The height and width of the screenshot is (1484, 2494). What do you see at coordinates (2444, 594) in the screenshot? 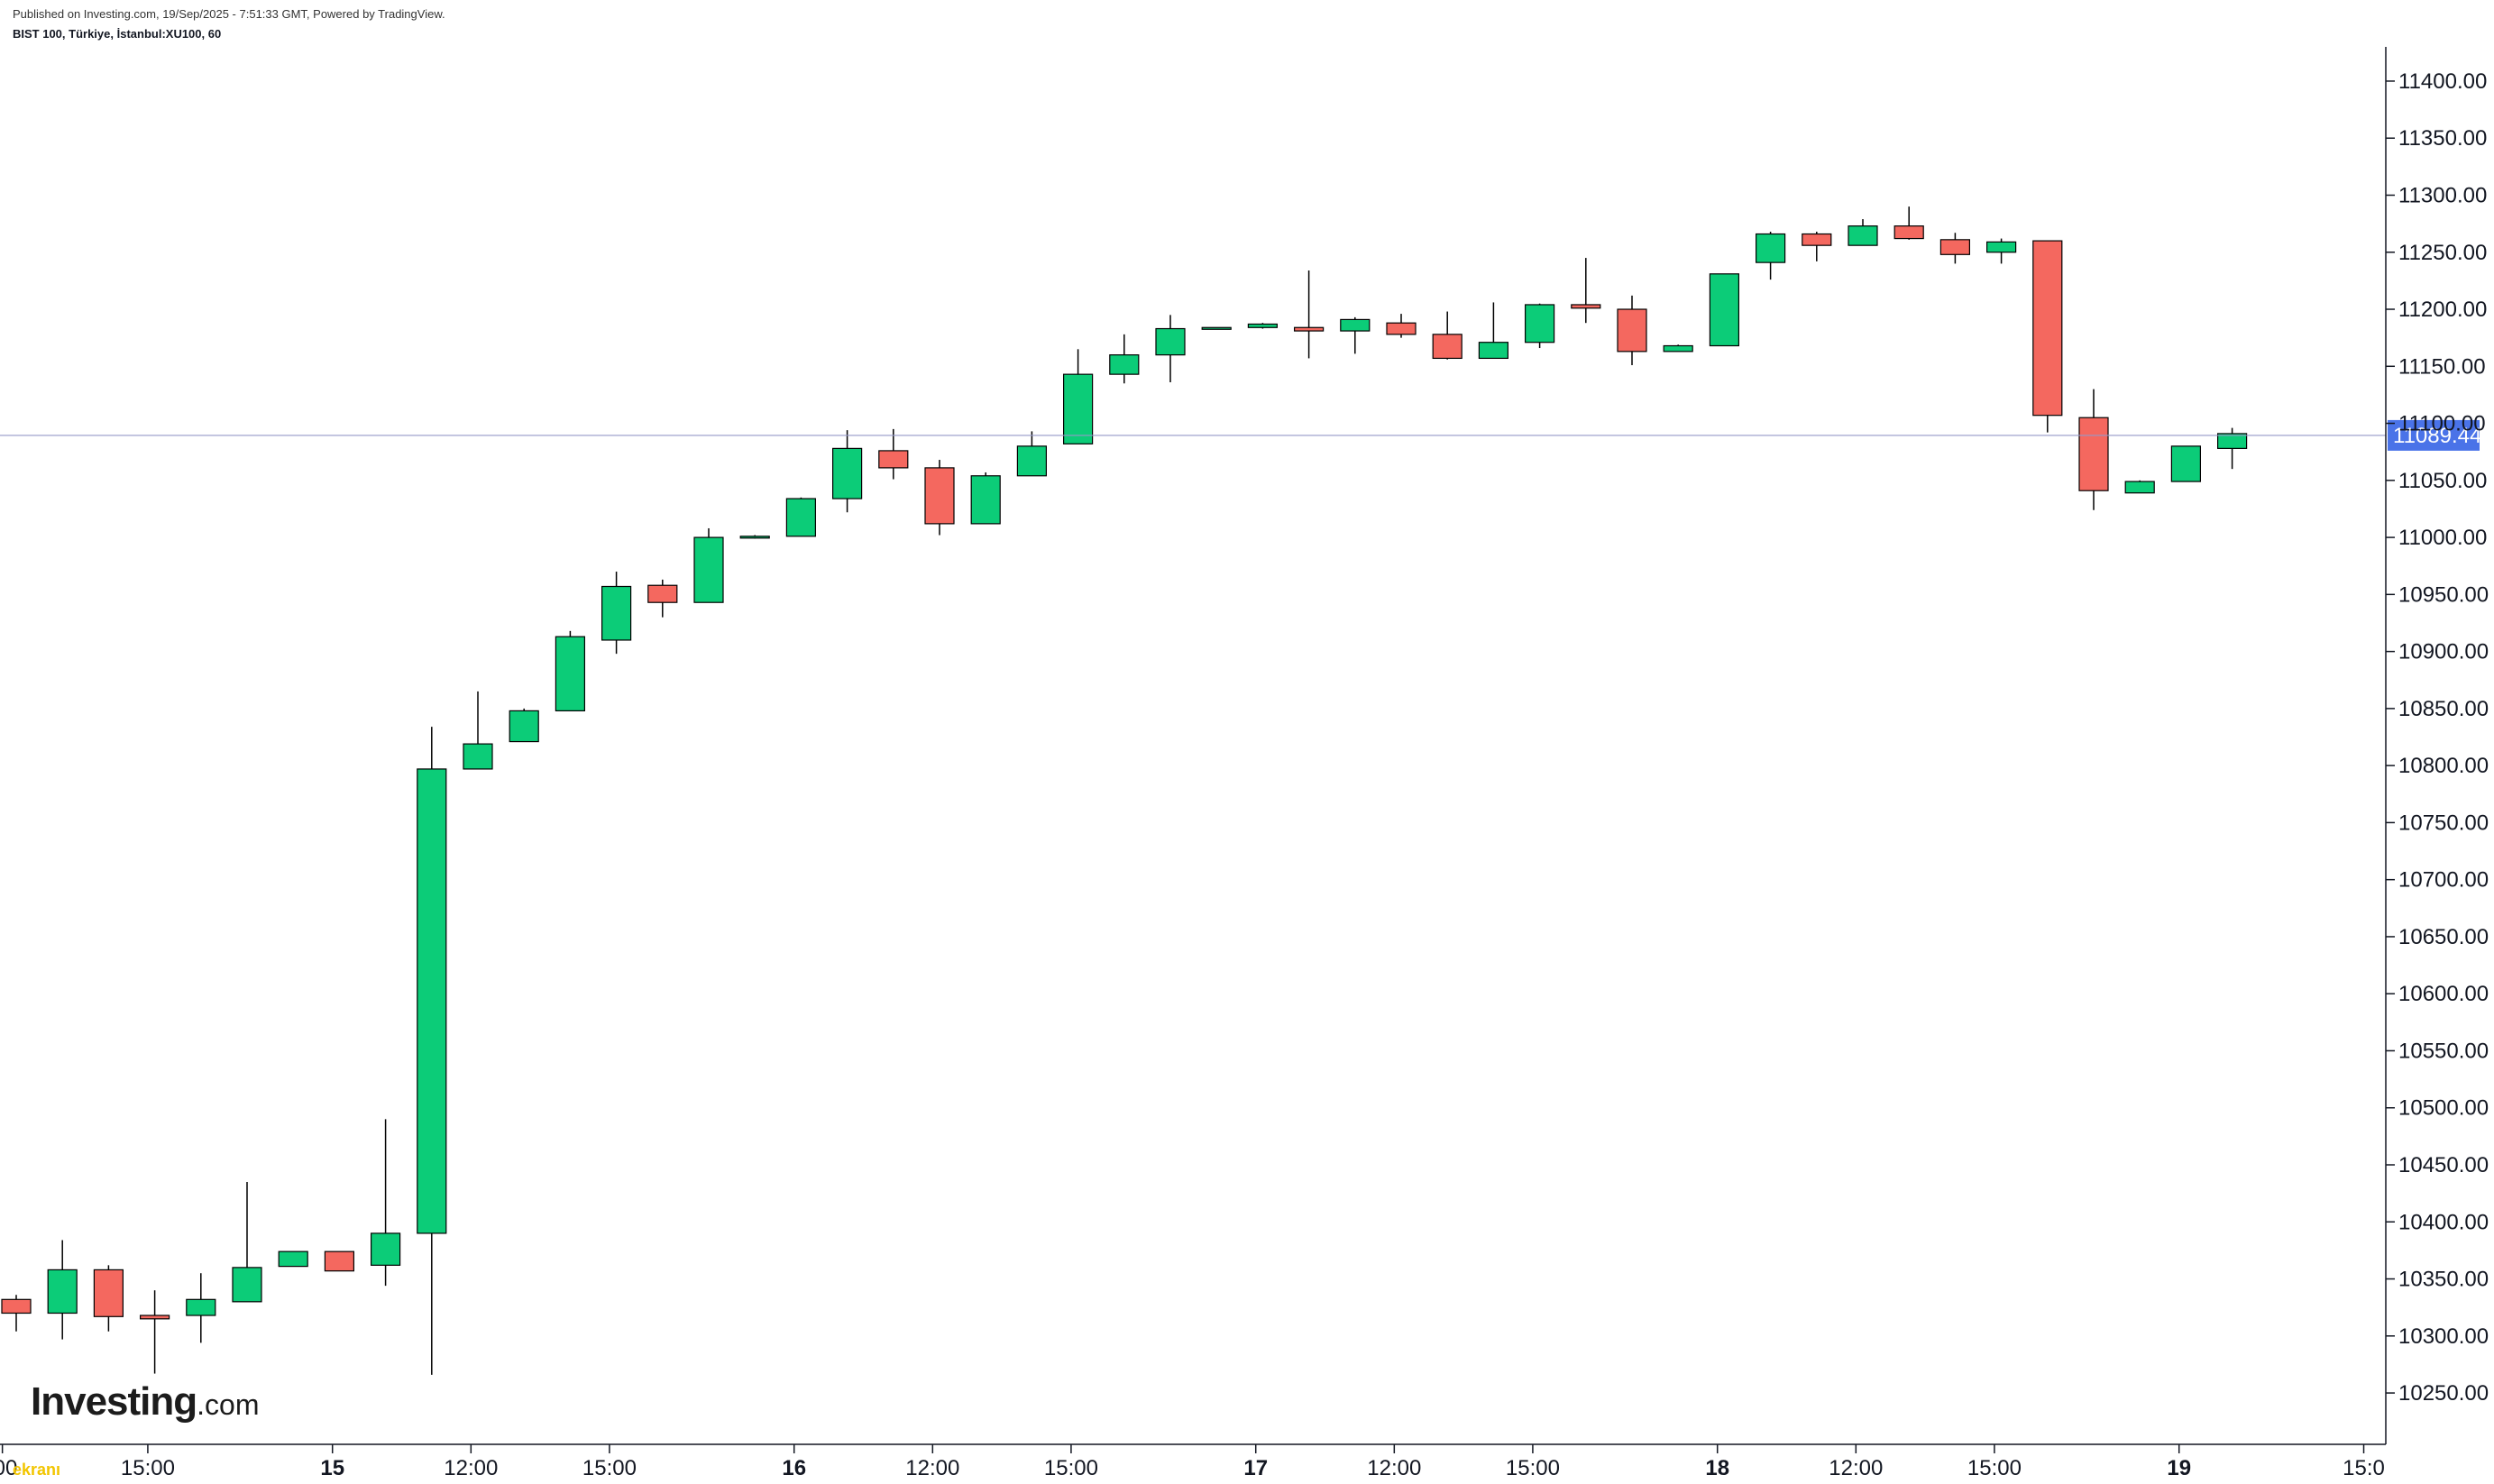
I see `y-tick-label: 10950.00` at bounding box center [2444, 594].